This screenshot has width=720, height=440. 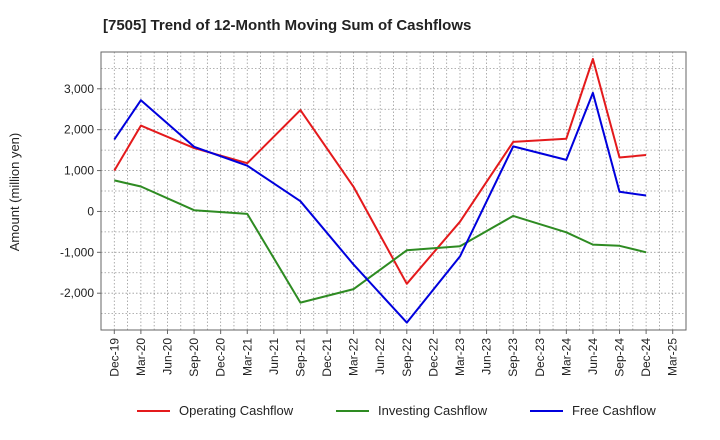 What do you see at coordinates (433, 357) in the screenshot?
I see `x-tick-label: Dec-22` at bounding box center [433, 357].